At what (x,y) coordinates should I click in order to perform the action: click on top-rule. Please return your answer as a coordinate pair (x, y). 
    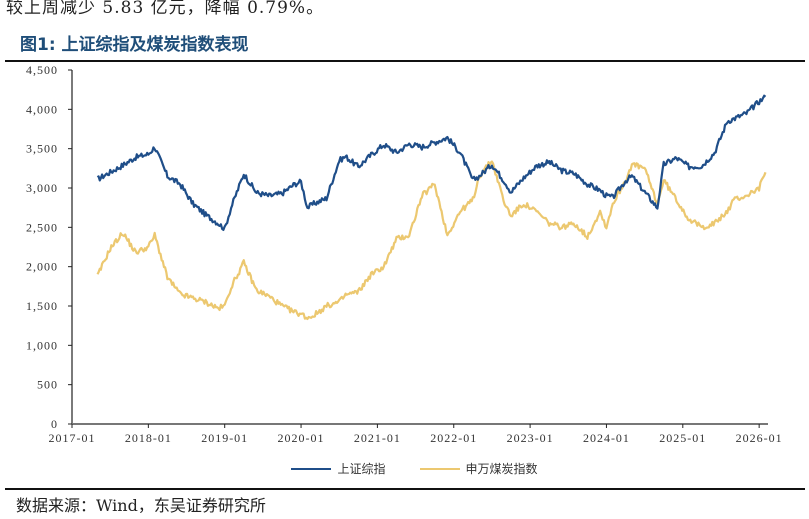
    Looking at the image, I should click on (405, 61).